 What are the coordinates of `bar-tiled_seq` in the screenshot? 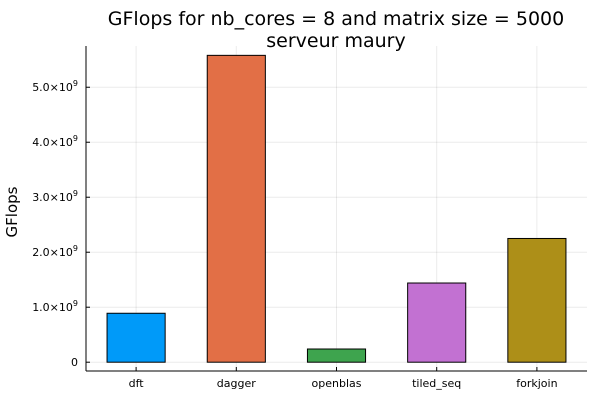 It's located at (437, 322).